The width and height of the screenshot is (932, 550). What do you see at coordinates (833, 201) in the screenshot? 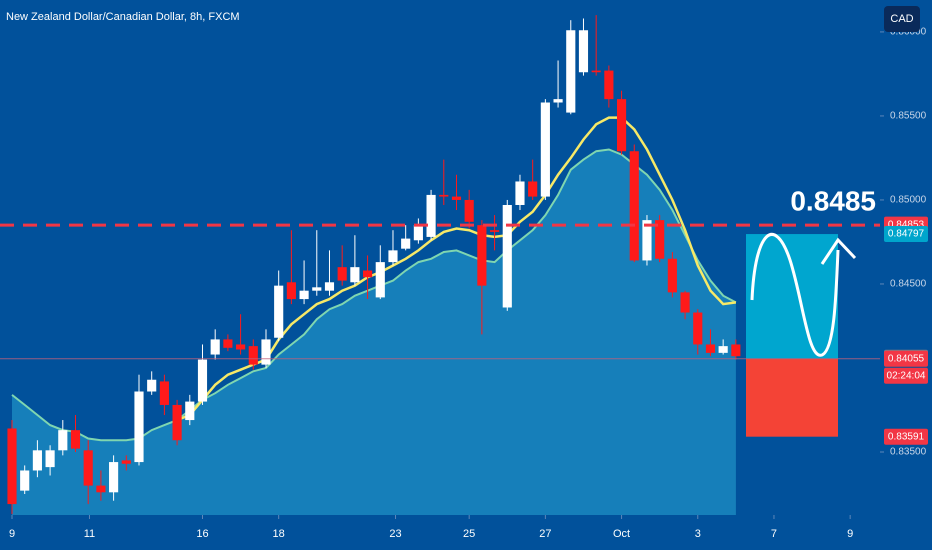
I see `target-label: 0.8485` at bounding box center [833, 201].